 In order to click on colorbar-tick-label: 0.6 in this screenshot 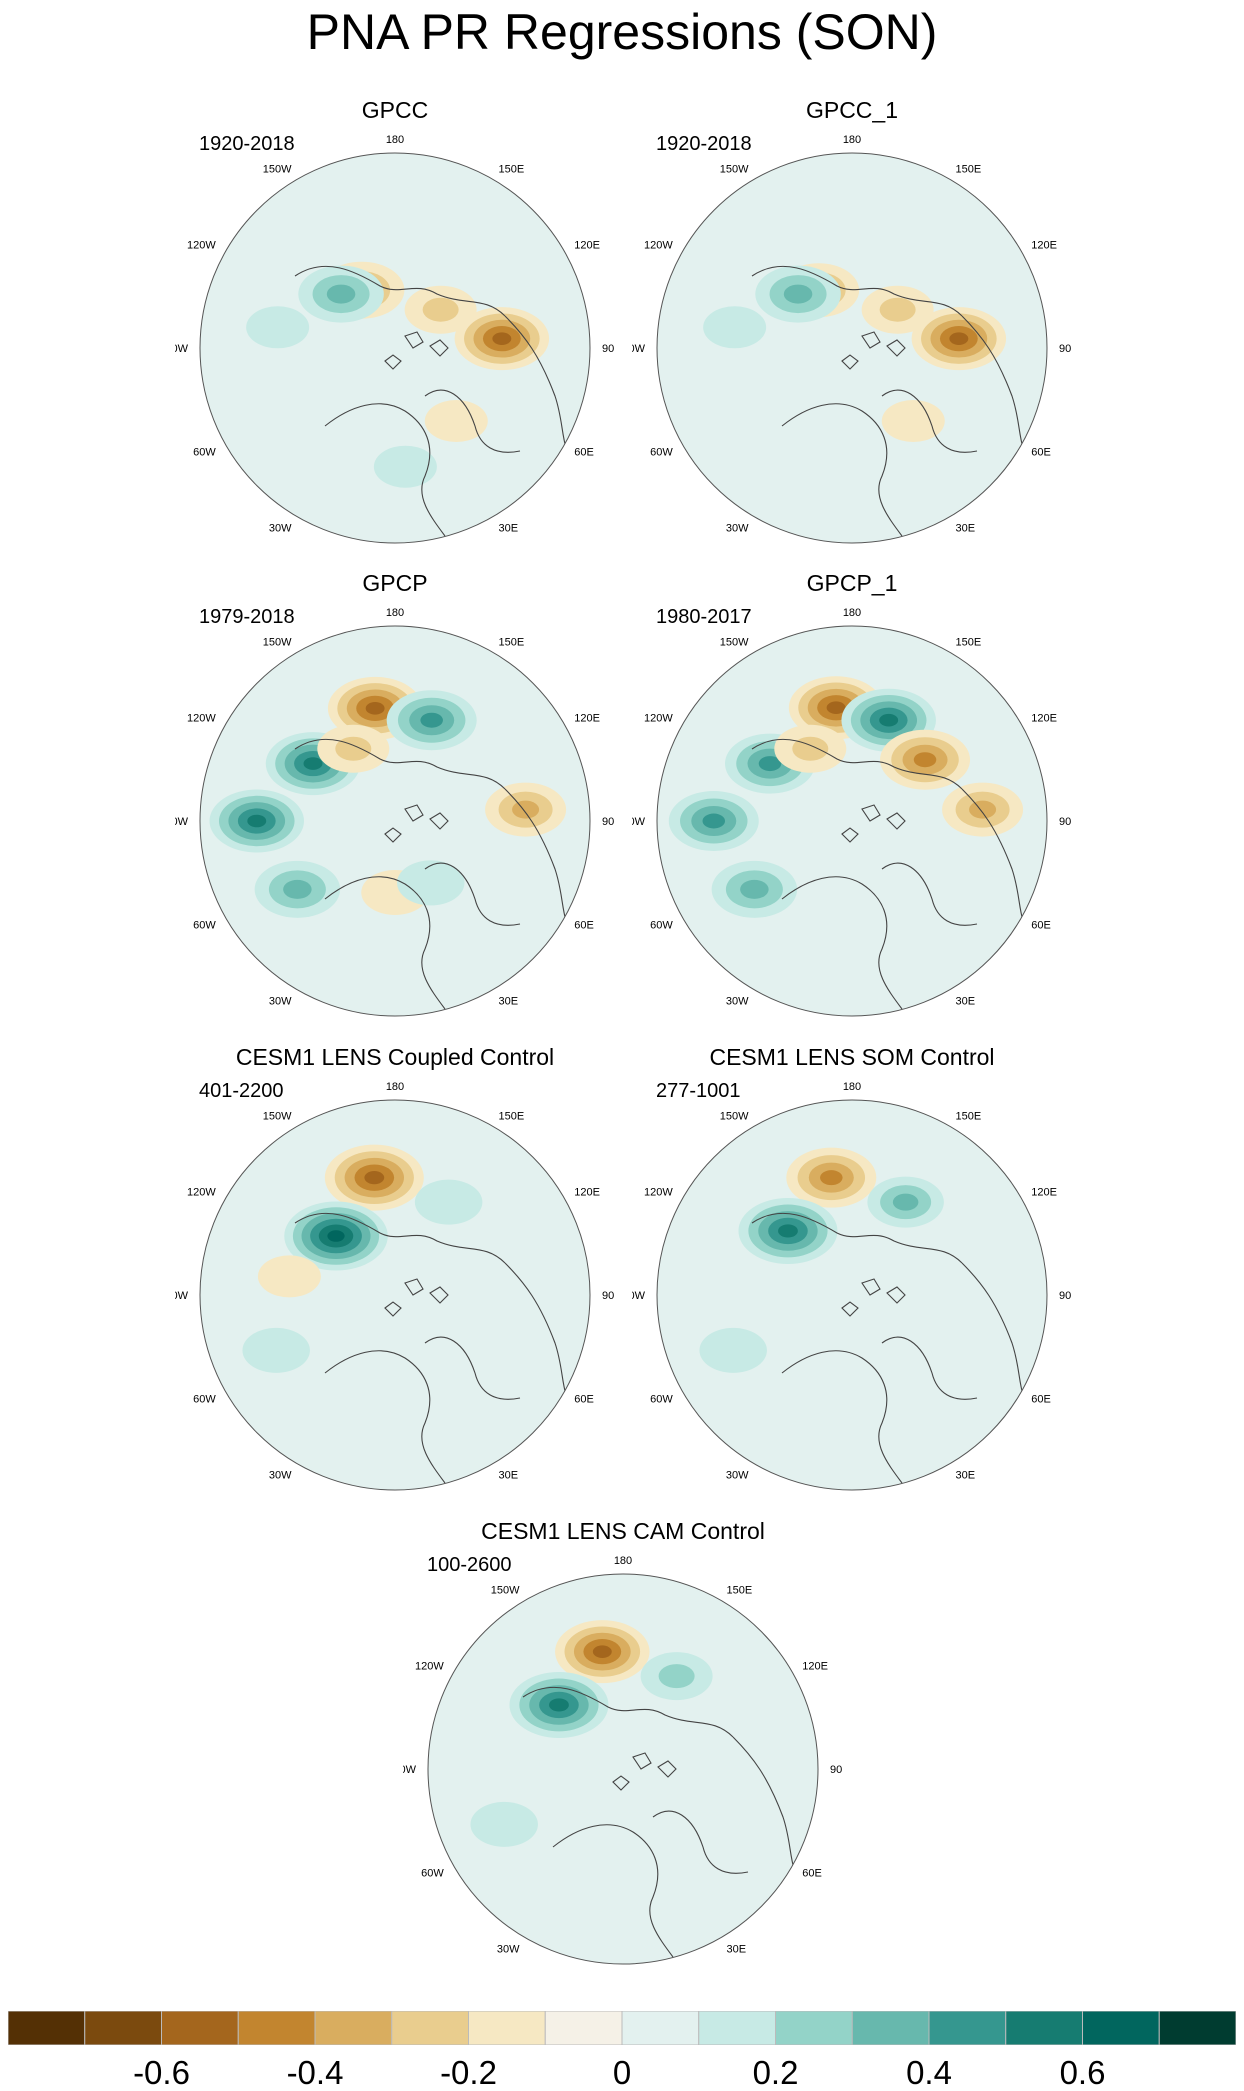, I will do `click(1082, 2072)`.